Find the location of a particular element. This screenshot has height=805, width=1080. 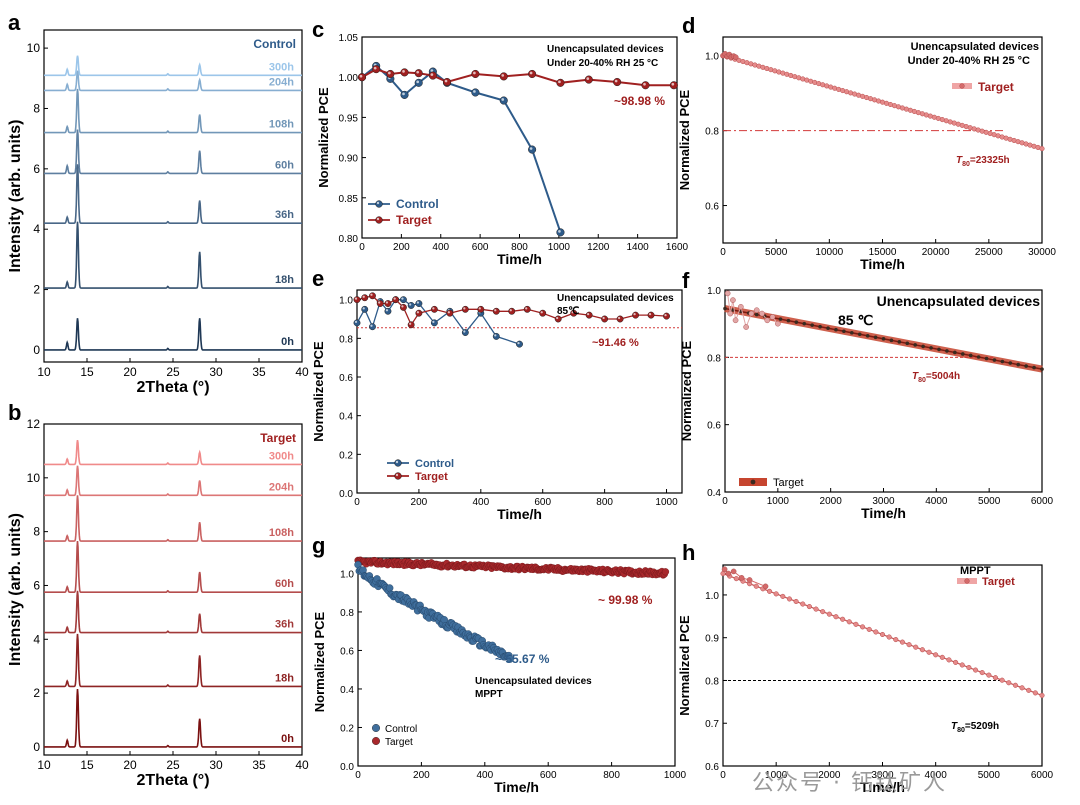

x-tick-label: 6000 is located at coordinates (1042, 501).